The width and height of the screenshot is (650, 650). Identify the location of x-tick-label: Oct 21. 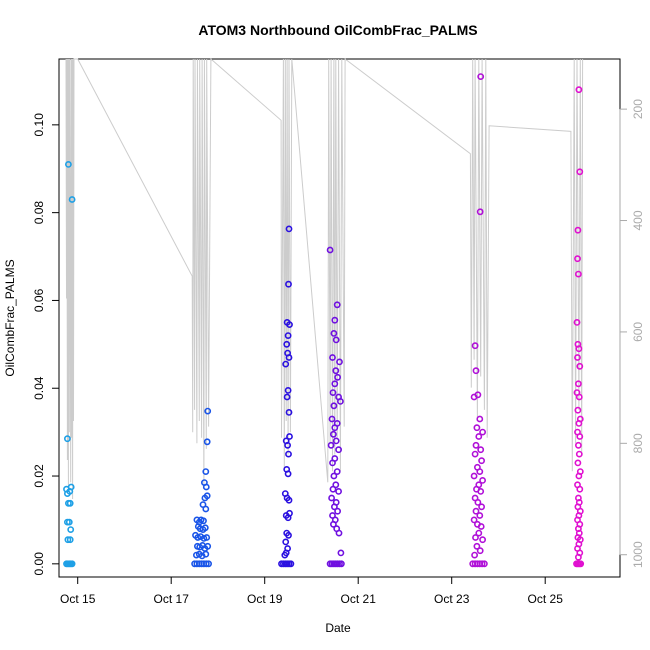
(359, 599).